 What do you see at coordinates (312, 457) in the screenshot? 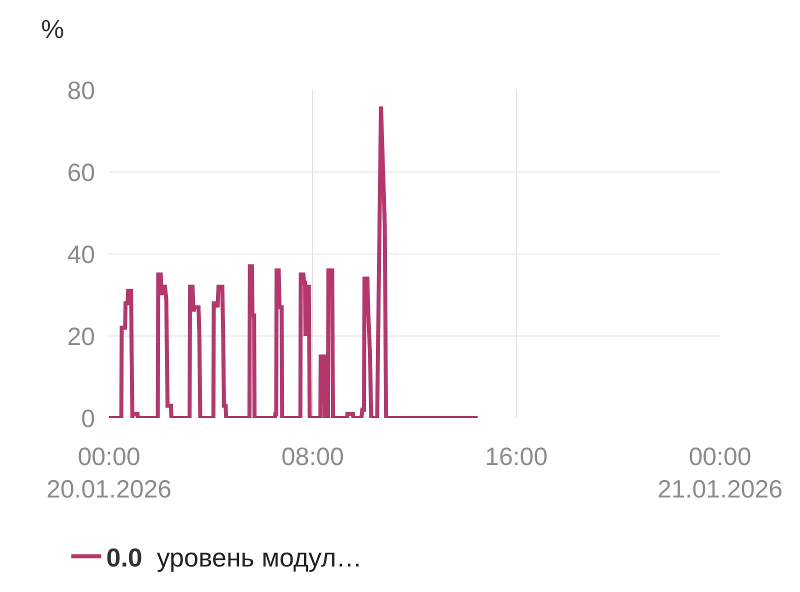
I see `x-tick-label: 08:00` at bounding box center [312, 457].